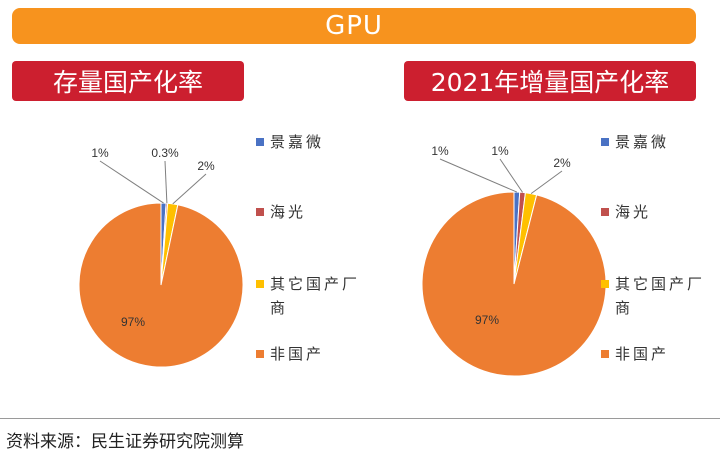  I want to click on chart-title-2021-increment: 2021年增量国产化率, so click(550, 81).